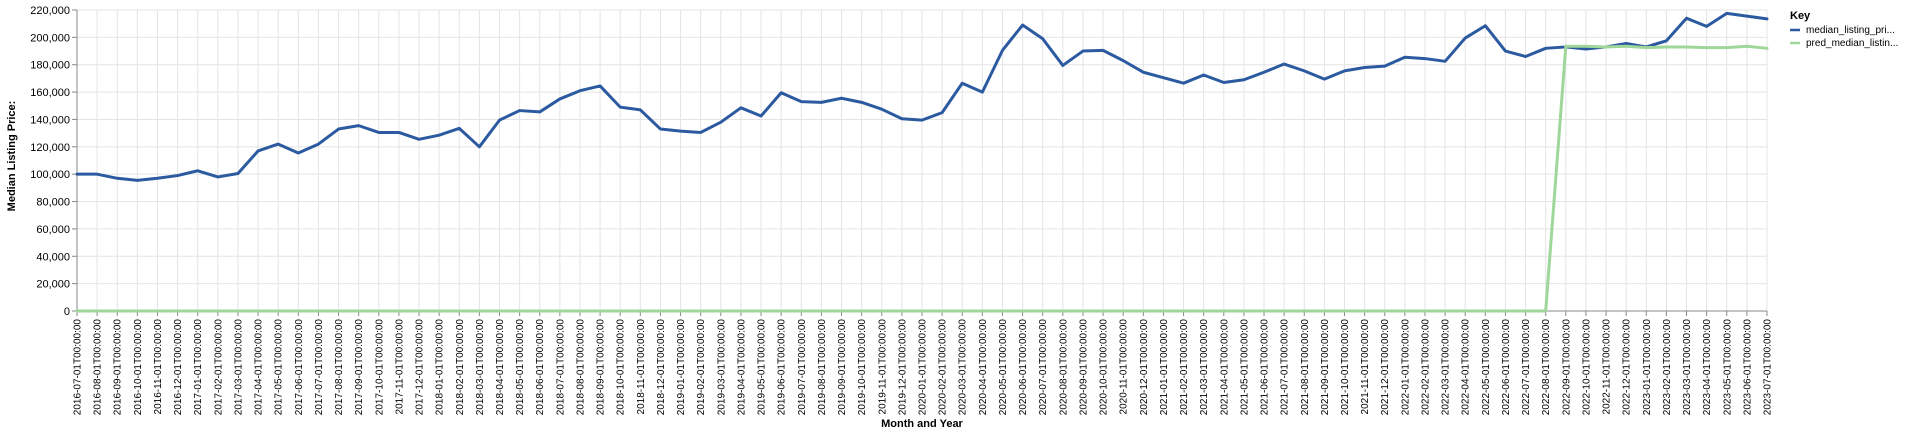 The image size is (1920, 439). I want to click on y-tick-label: 100,000, so click(50, 175).